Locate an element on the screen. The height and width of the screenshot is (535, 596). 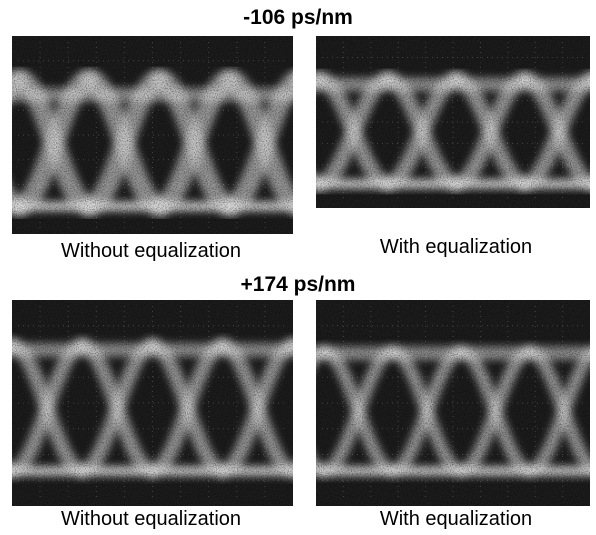
noise-overlay is located at coordinates (453, 122).